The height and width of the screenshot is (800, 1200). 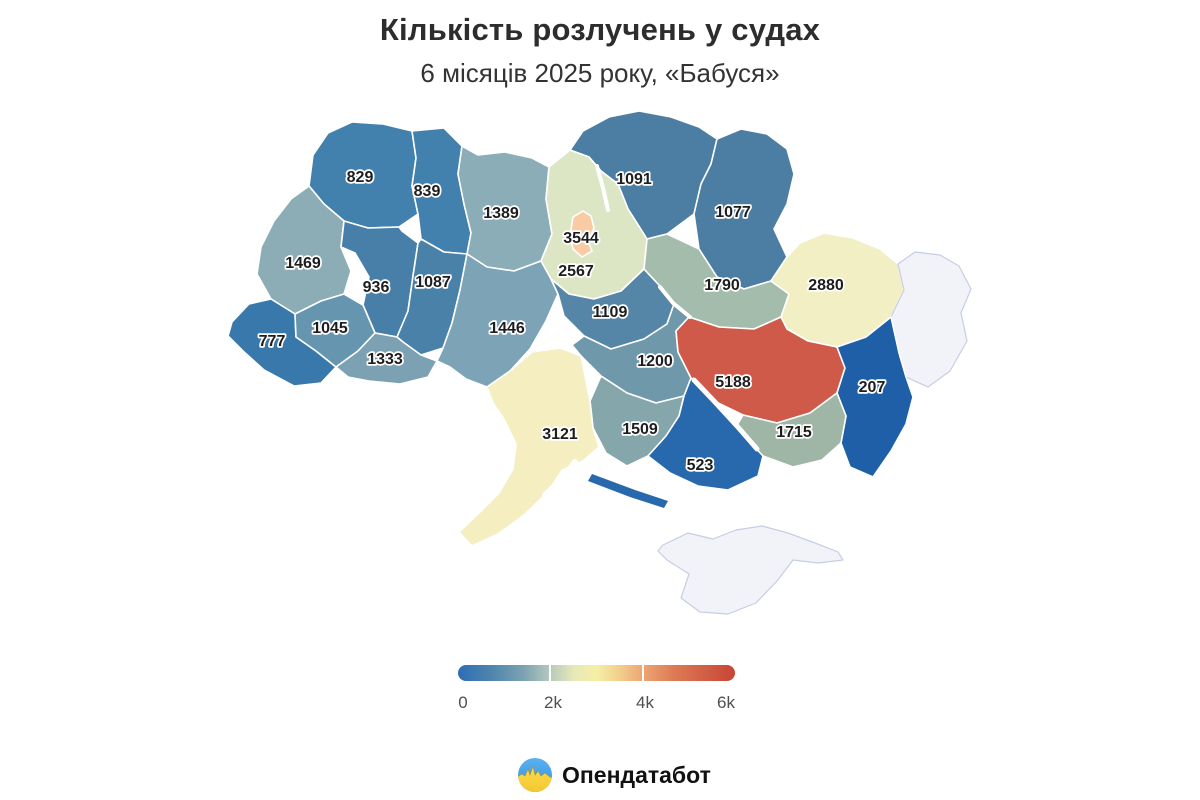 What do you see at coordinates (640, 429) in the screenshot?
I see `value-label-mykolaiv: 1509` at bounding box center [640, 429].